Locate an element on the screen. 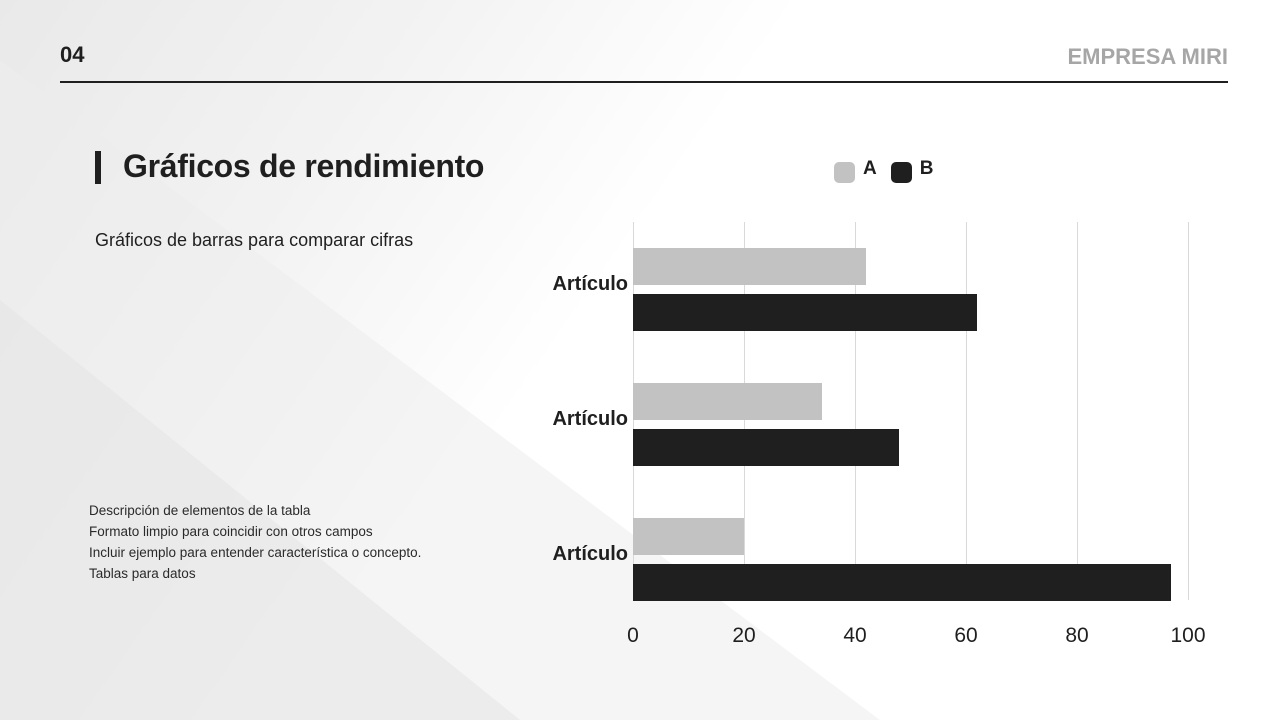  x-tick-label: 20 is located at coordinates (744, 635).